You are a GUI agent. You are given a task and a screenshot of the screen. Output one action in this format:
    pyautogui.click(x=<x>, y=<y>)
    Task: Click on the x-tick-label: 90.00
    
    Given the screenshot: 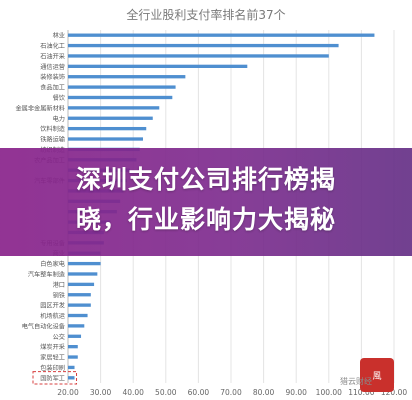 What is the action you would take?
    pyautogui.click(x=296, y=392)
    